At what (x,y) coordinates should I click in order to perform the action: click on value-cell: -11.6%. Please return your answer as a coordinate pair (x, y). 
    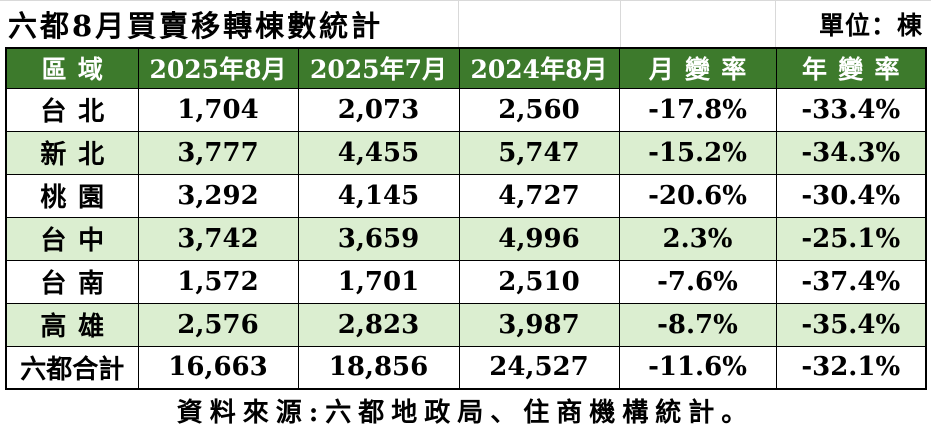
    Looking at the image, I should click on (697, 367).